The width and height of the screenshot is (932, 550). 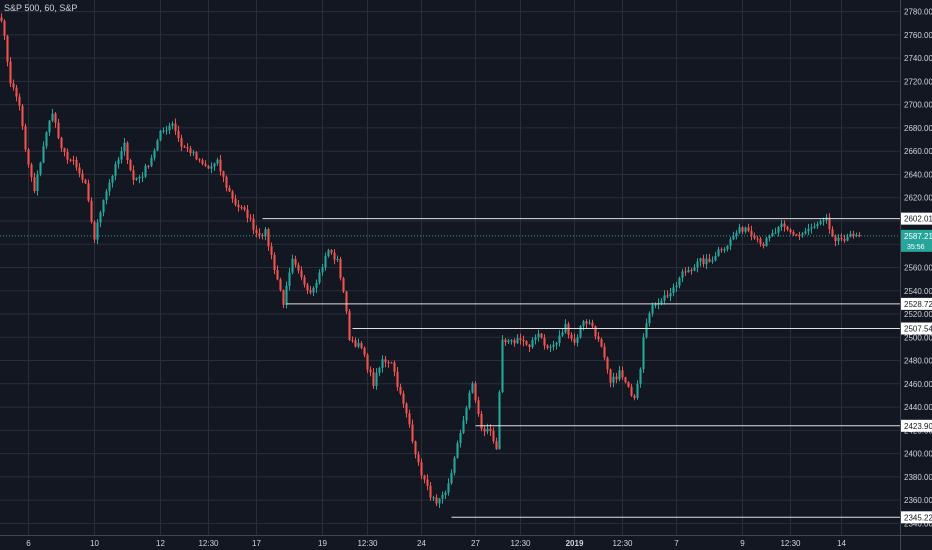 What do you see at coordinates (918, 337) in the screenshot?
I see `y-tick-label: 2500.00` at bounding box center [918, 337].